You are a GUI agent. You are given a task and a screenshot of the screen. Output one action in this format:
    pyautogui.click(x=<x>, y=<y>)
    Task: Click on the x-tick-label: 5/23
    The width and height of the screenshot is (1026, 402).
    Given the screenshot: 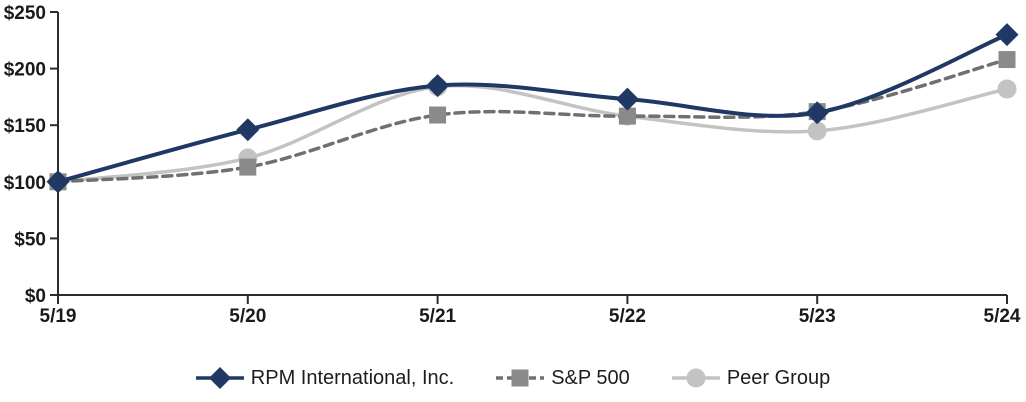 What is the action you would take?
    pyautogui.click(x=817, y=316)
    